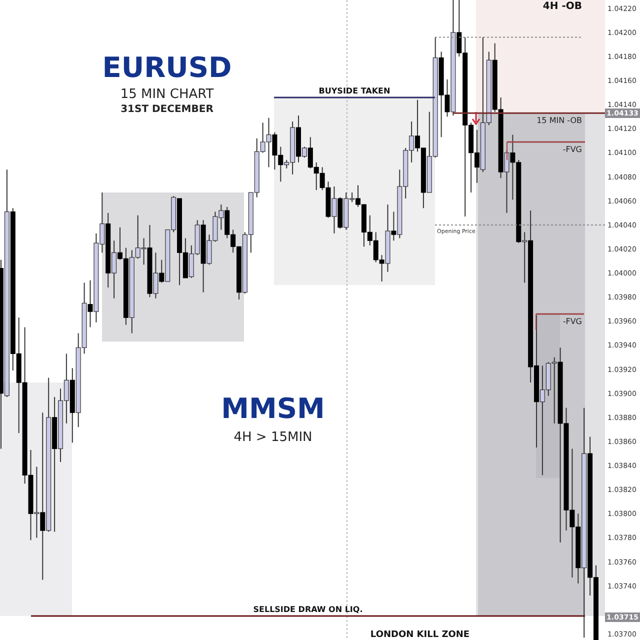  What do you see at coordinates (273, 437) in the screenshot?
I see `annotation: 4H > 15MIN` at bounding box center [273, 437].